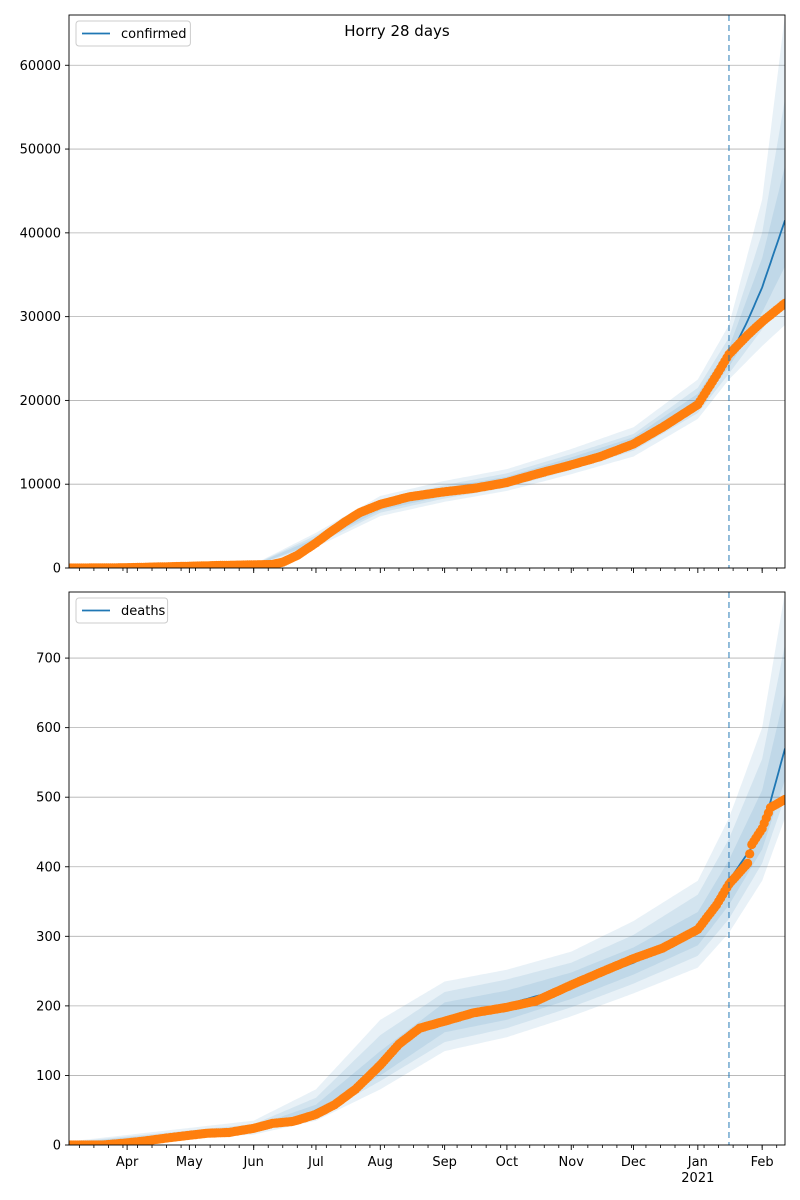  What do you see at coordinates (48, 937) in the screenshot?
I see `y-tick-label: 300` at bounding box center [48, 937].